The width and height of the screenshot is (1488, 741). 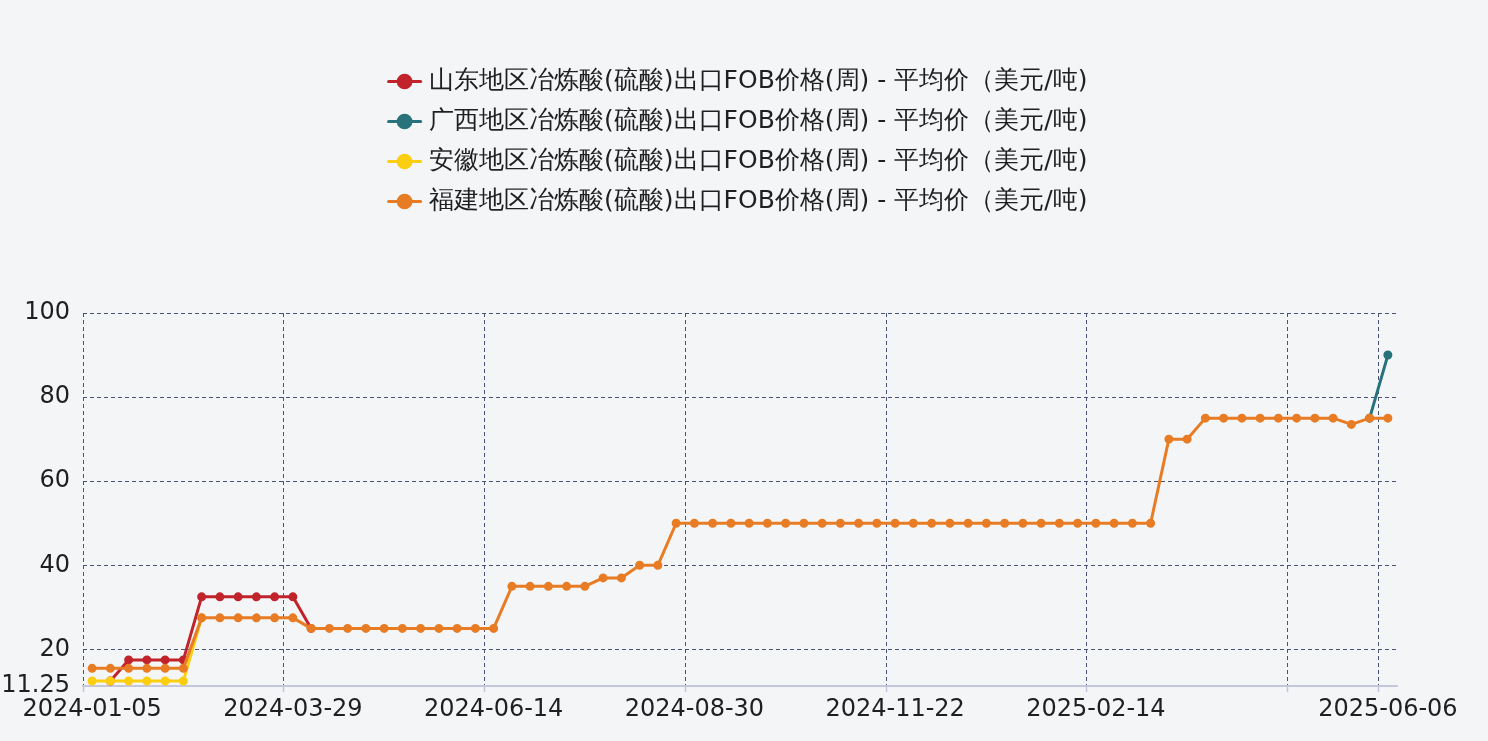 I want to click on legend-label: 广西地区冶炼酸(硫酸)出口FOB价格(周) - 平均价（美元/吨), so click(x=758, y=119).